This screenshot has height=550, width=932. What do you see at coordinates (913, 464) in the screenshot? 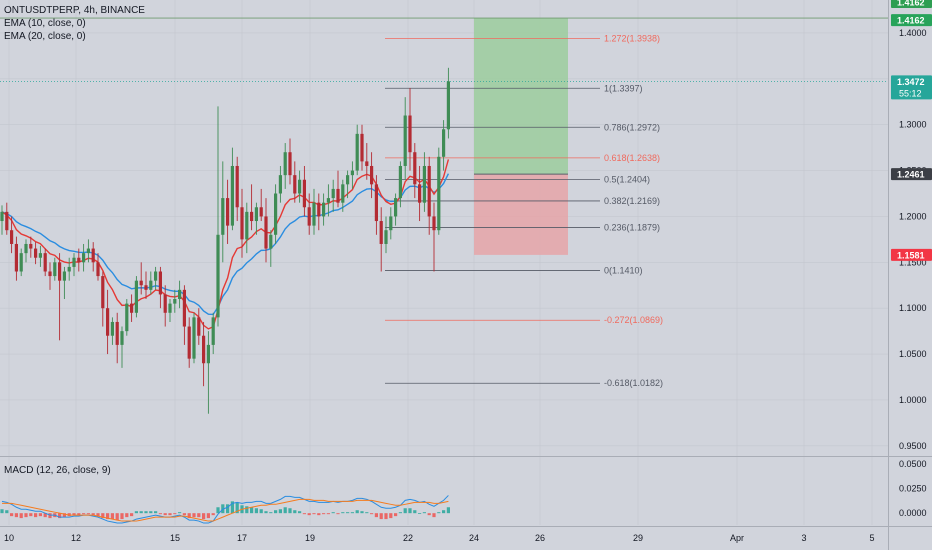
I see `macd-tick-label: 0.0500` at bounding box center [913, 464].